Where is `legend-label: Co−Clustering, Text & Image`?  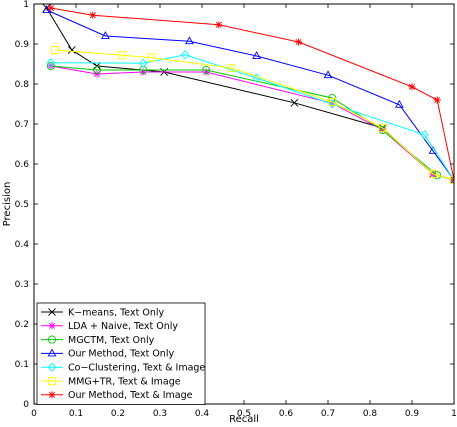
legend-label: Co−Clustering, Text & Image is located at coordinates (136, 368).